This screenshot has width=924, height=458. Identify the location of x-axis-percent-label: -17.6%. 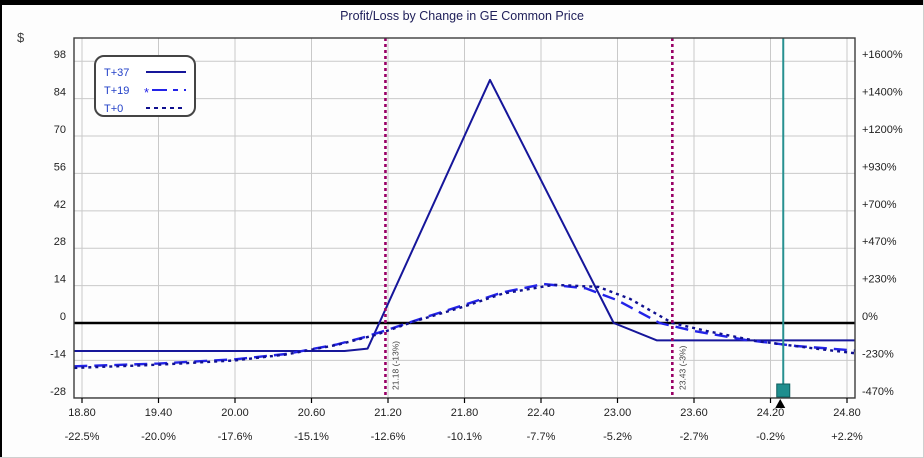
(235, 437).